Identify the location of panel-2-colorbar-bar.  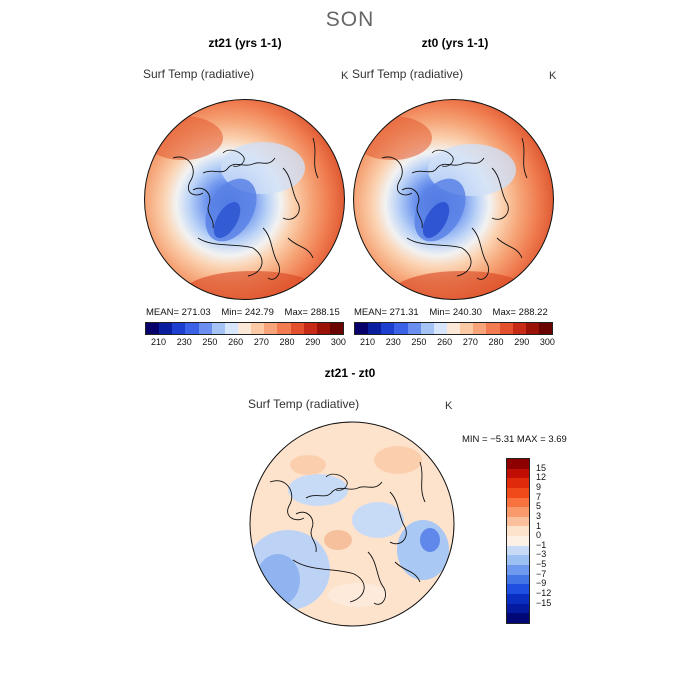
(453, 328).